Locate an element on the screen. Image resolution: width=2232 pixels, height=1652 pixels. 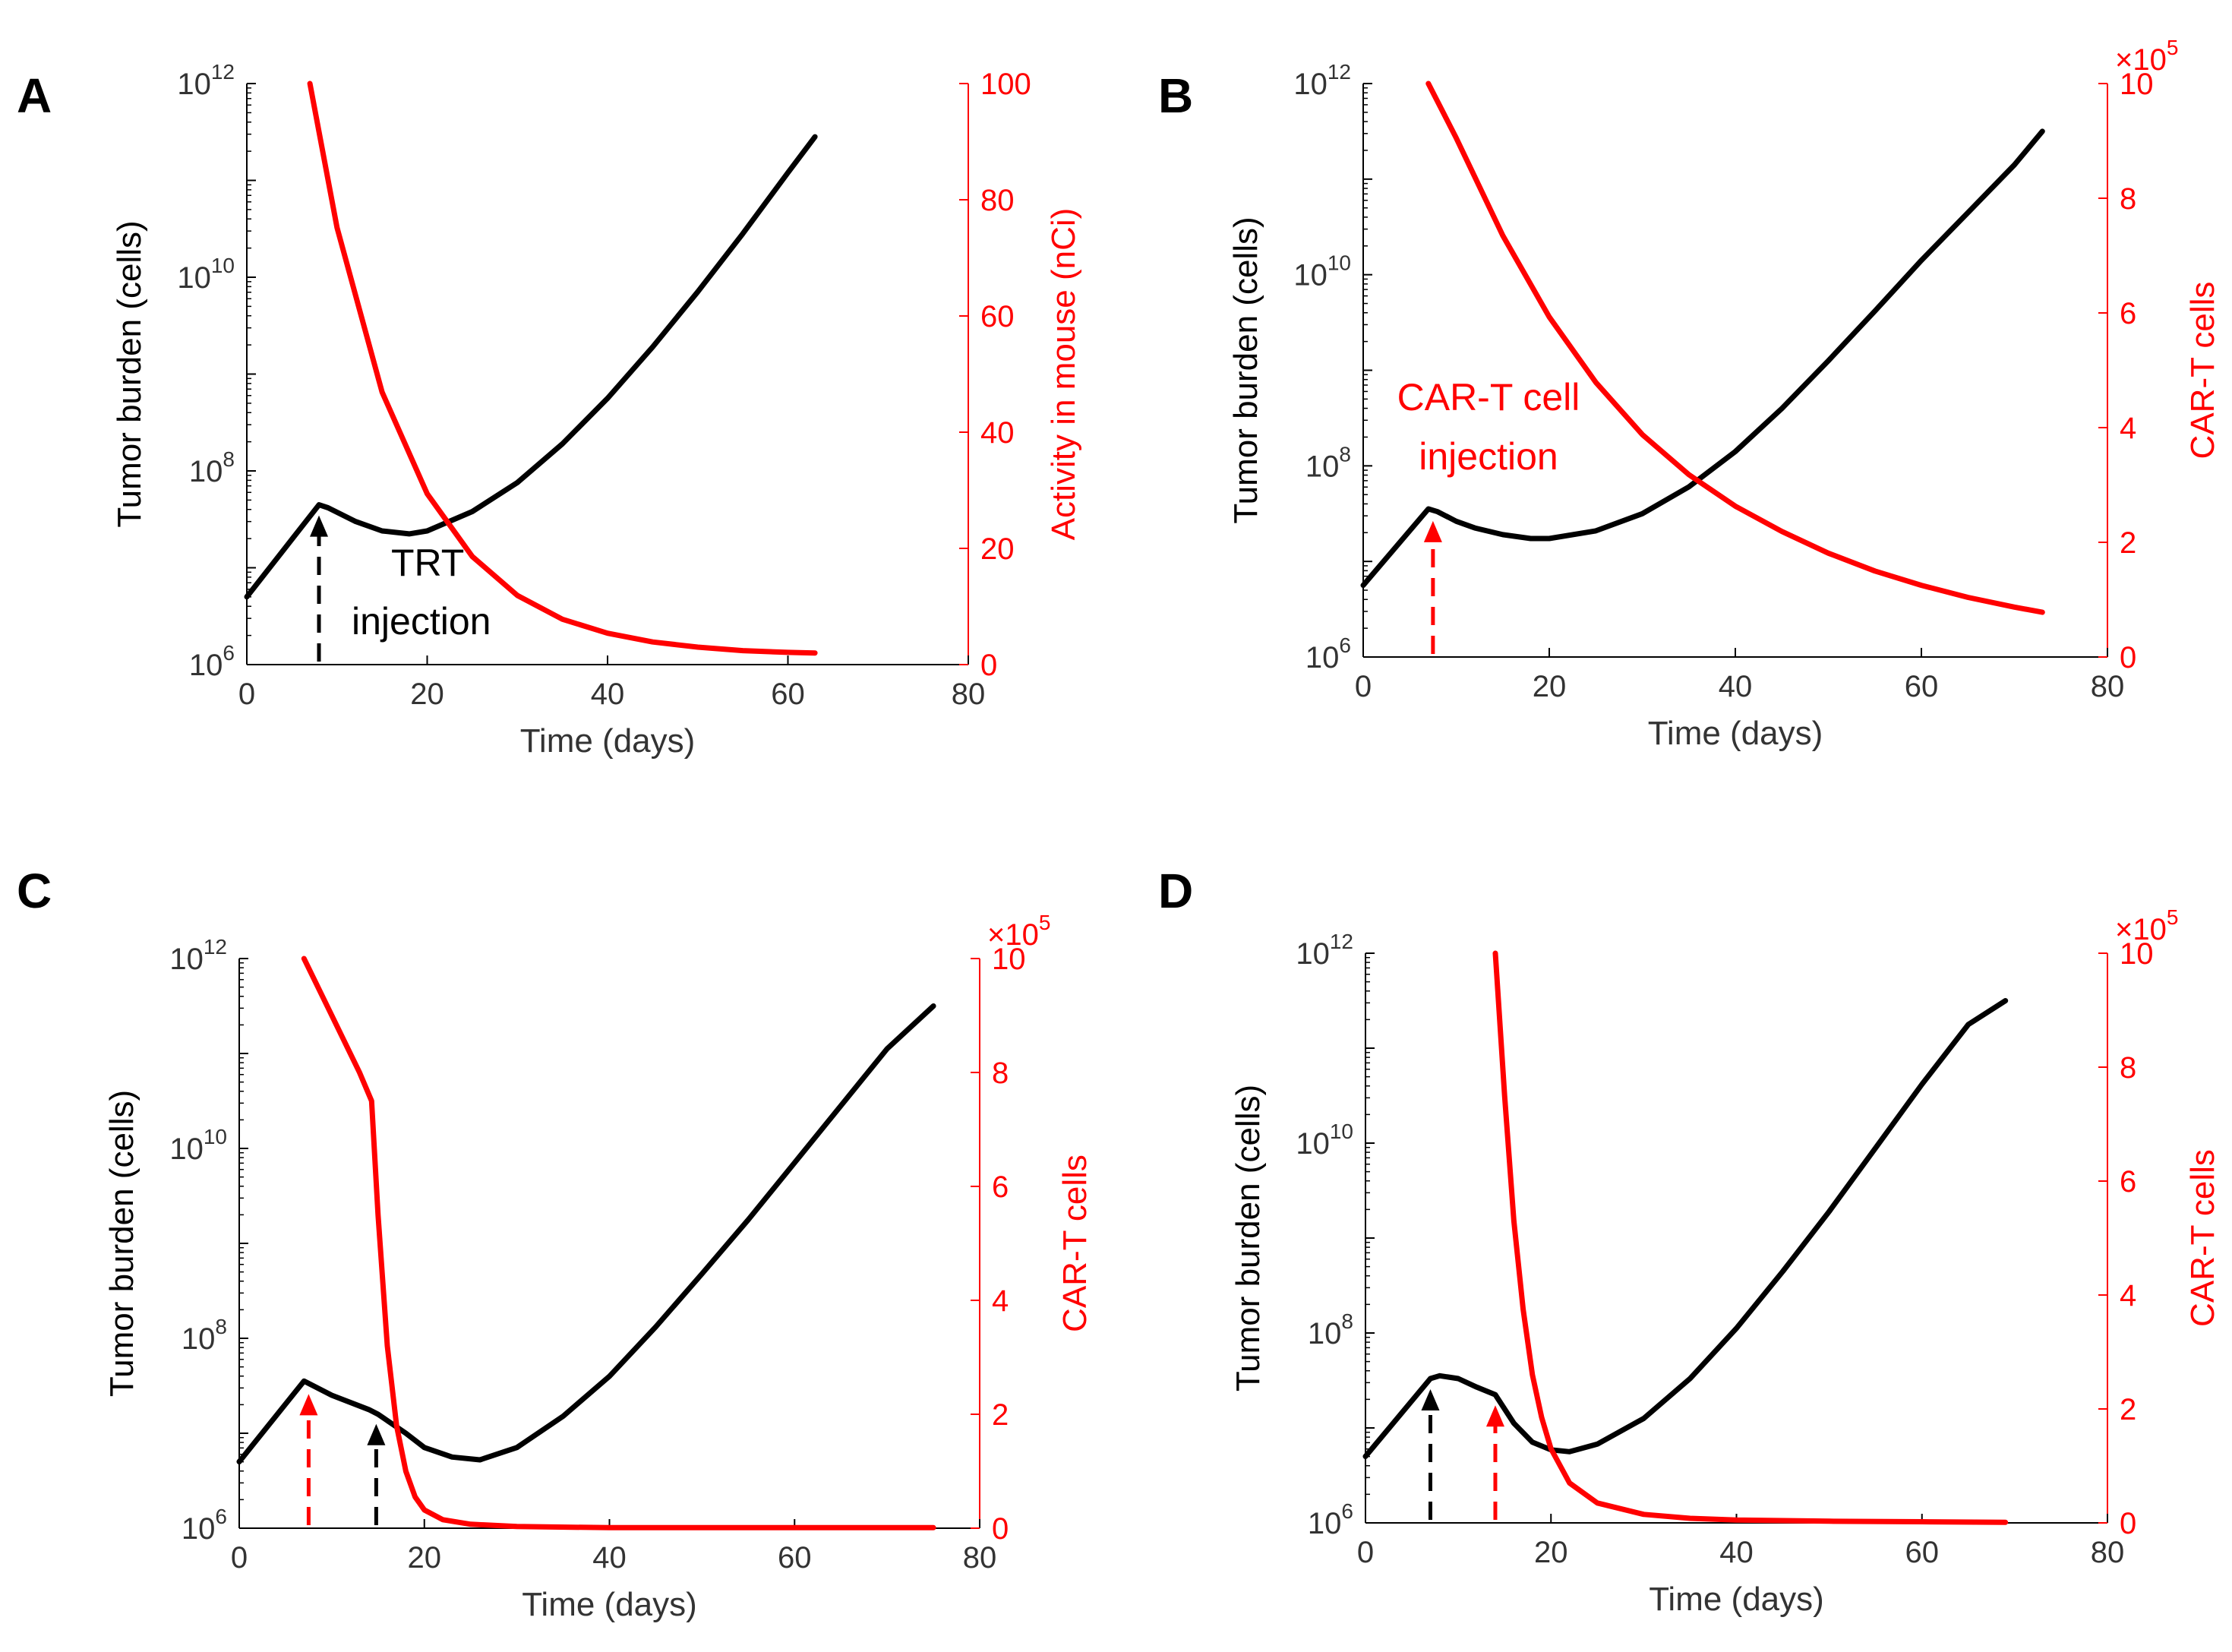
y-right-tick-label: 80 is located at coordinates (997, 200).